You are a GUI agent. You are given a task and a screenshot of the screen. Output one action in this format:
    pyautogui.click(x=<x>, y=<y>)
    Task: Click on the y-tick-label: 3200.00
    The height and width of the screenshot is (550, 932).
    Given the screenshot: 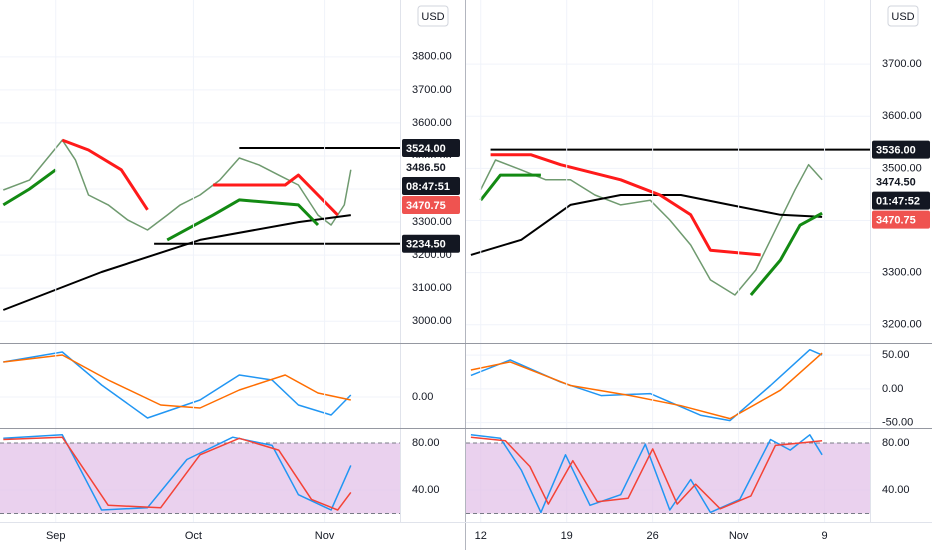 What is the action you would take?
    pyautogui.click(x=902, y=325)
    